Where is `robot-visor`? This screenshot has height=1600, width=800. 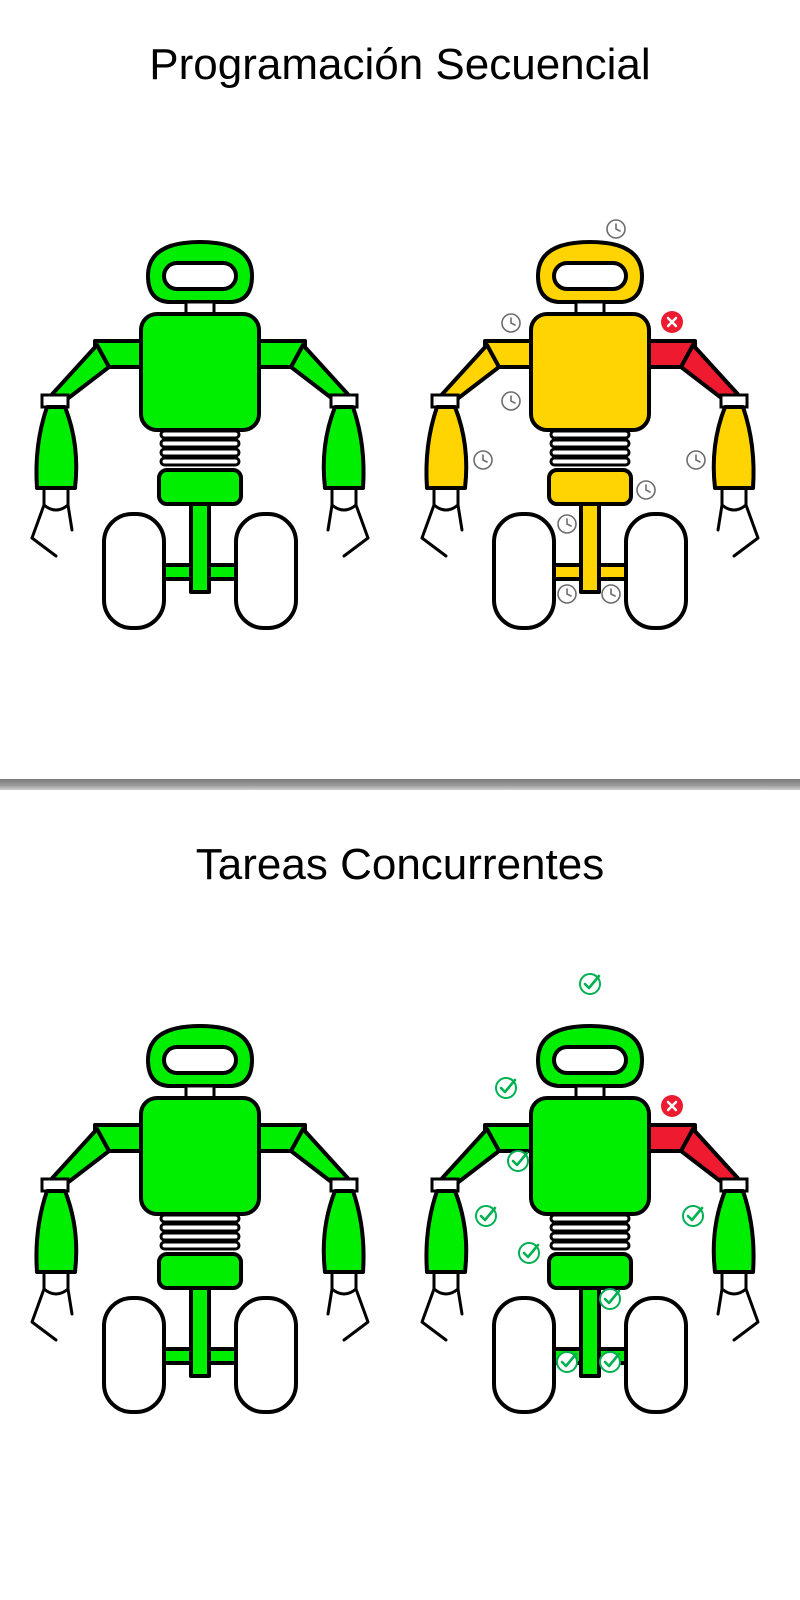
robot-visor is located at coordinates (590, 276).